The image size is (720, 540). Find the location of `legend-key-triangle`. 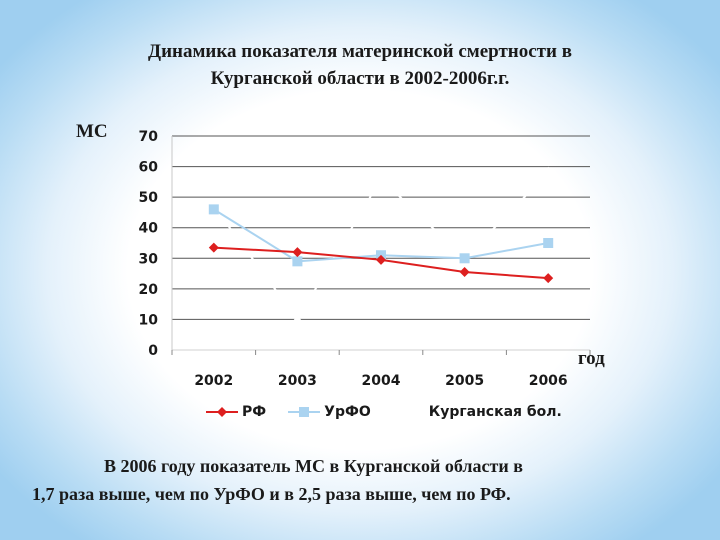

legend-key-triangle is located at coordinates (408, 411).